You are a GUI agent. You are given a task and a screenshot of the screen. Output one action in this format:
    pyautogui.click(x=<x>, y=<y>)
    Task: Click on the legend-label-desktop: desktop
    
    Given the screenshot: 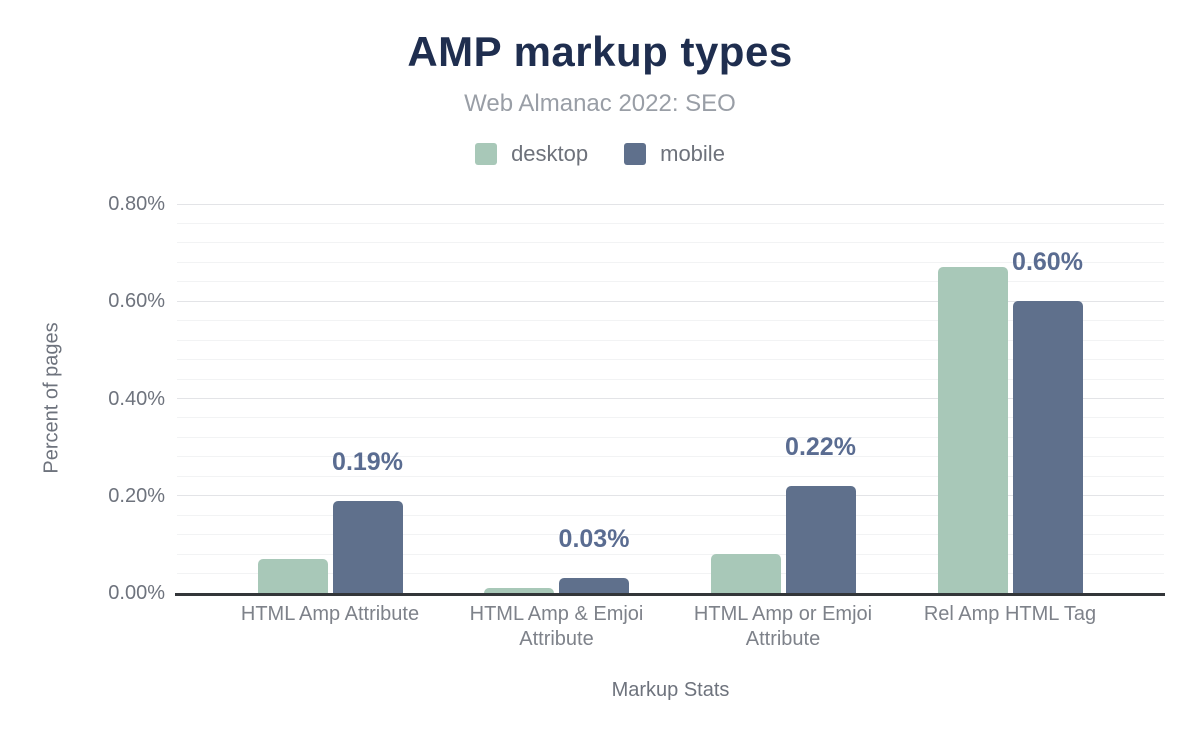 What is the action you would take?
    pyautogui.click(x=550, y=153)
    